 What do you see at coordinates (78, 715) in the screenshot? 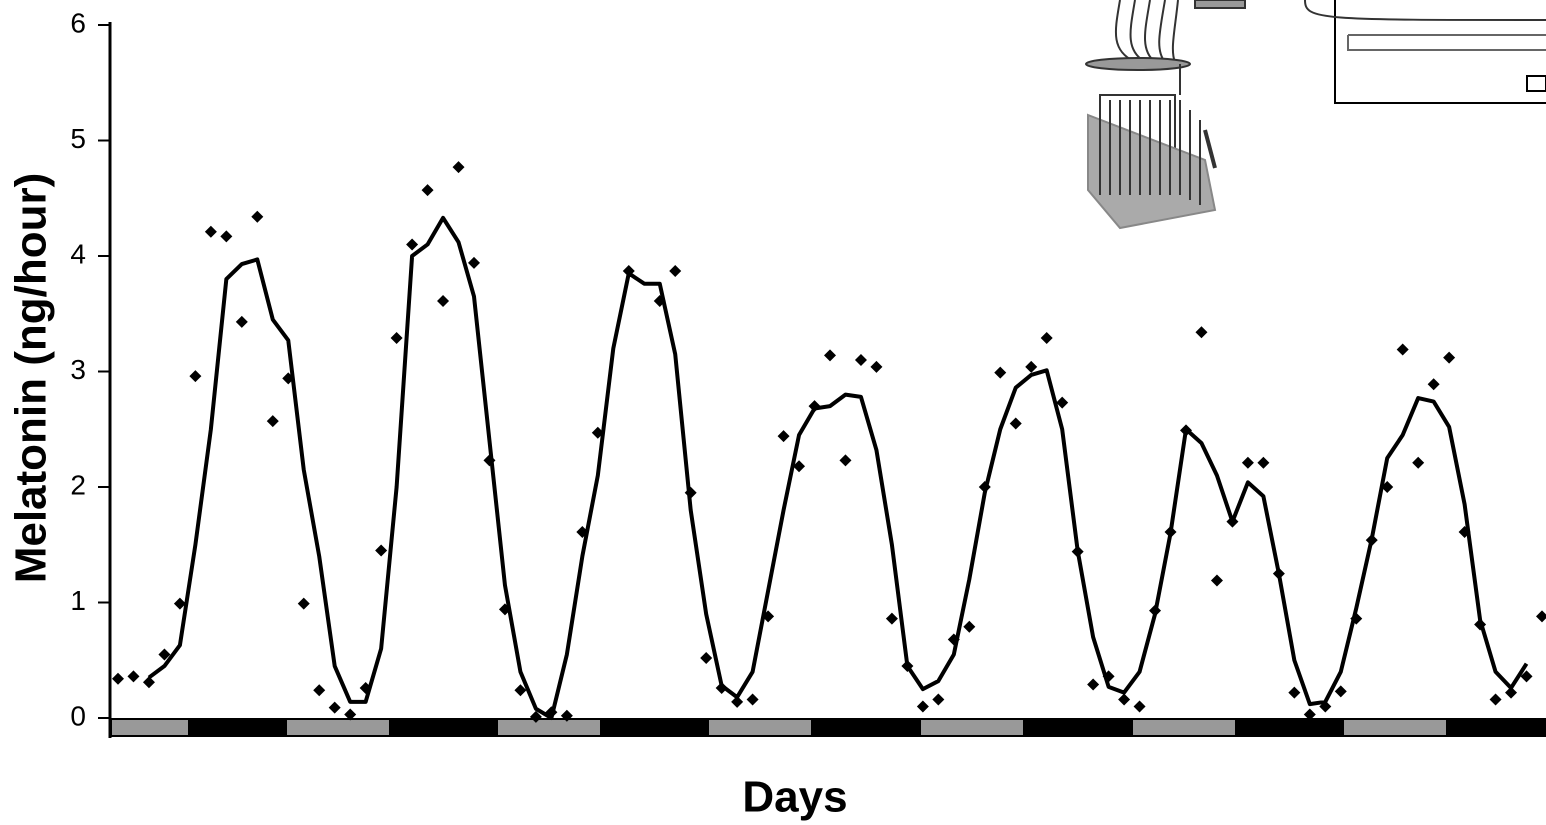
I see `y-tick-label: 0` at bounding box center [78, 715].